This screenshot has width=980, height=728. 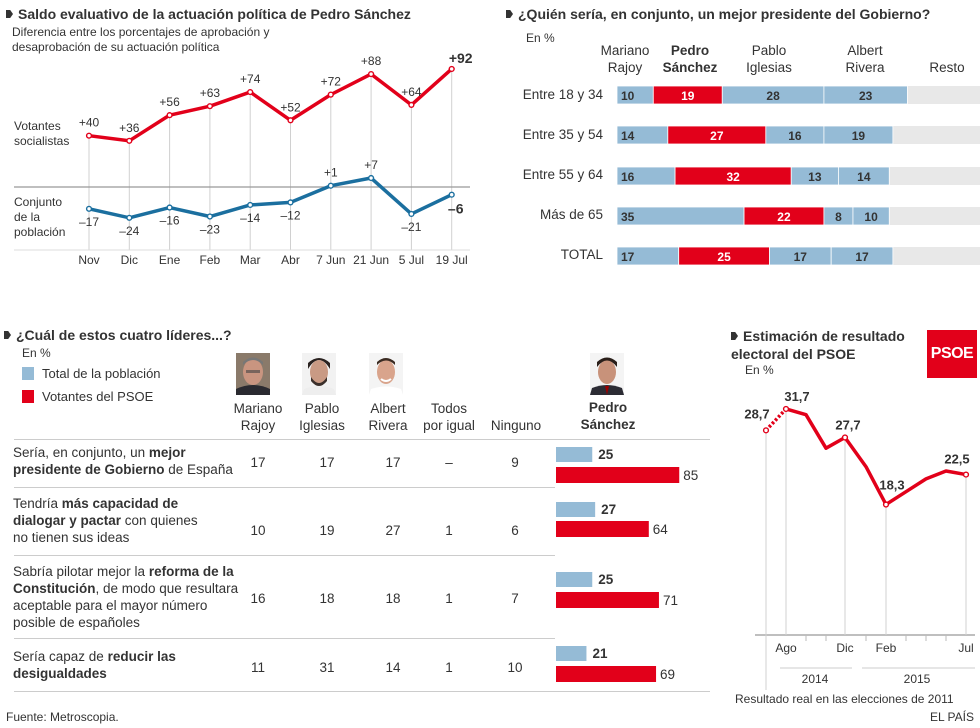 What do you see at coordinates (606, 579) in the screenshot?
I see `bar-label-total: 25` at bounding box center [606, 579].